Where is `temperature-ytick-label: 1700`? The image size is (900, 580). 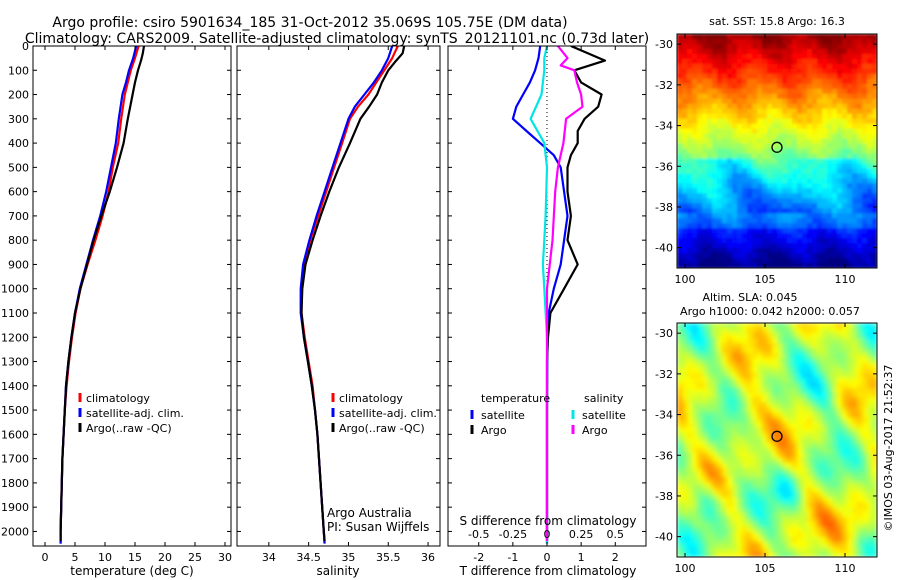 temperature-ytick-label: 1700 is located at coordinates (15, 459).